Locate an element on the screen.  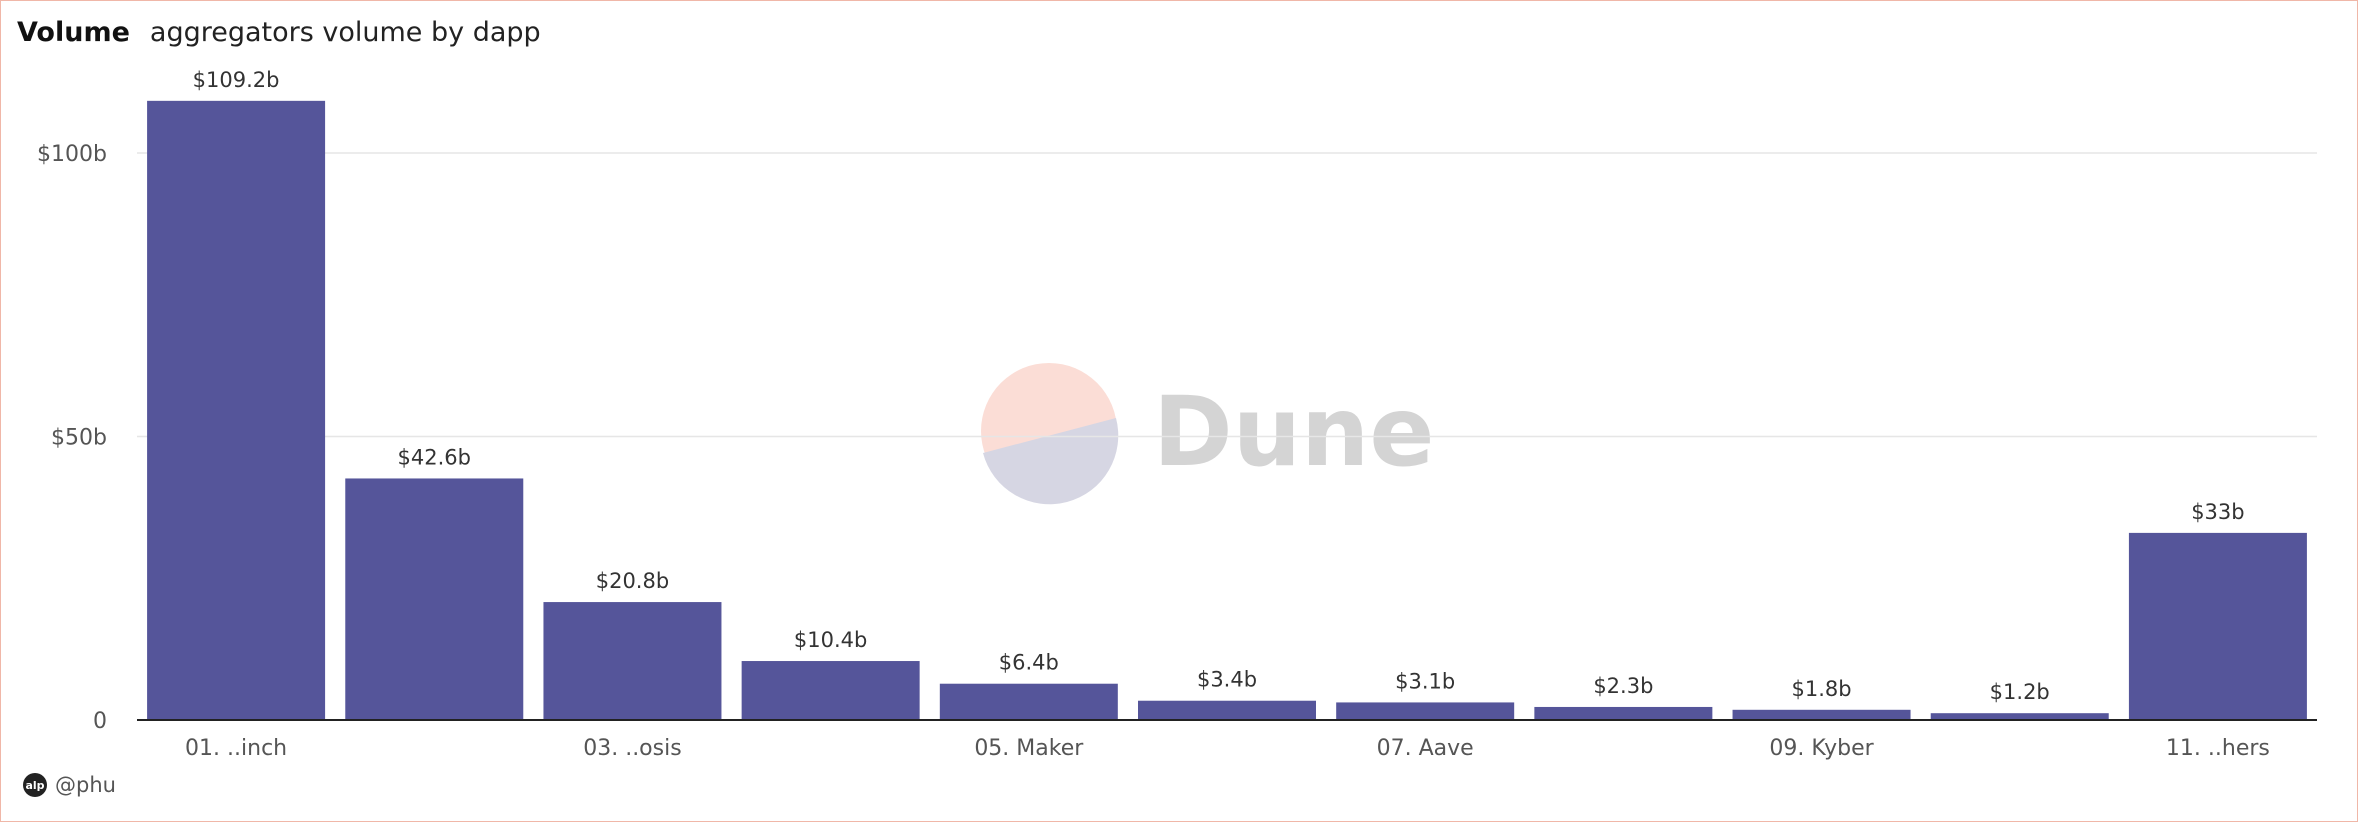
author-handle: @phu is located at coordinates (85, 785).